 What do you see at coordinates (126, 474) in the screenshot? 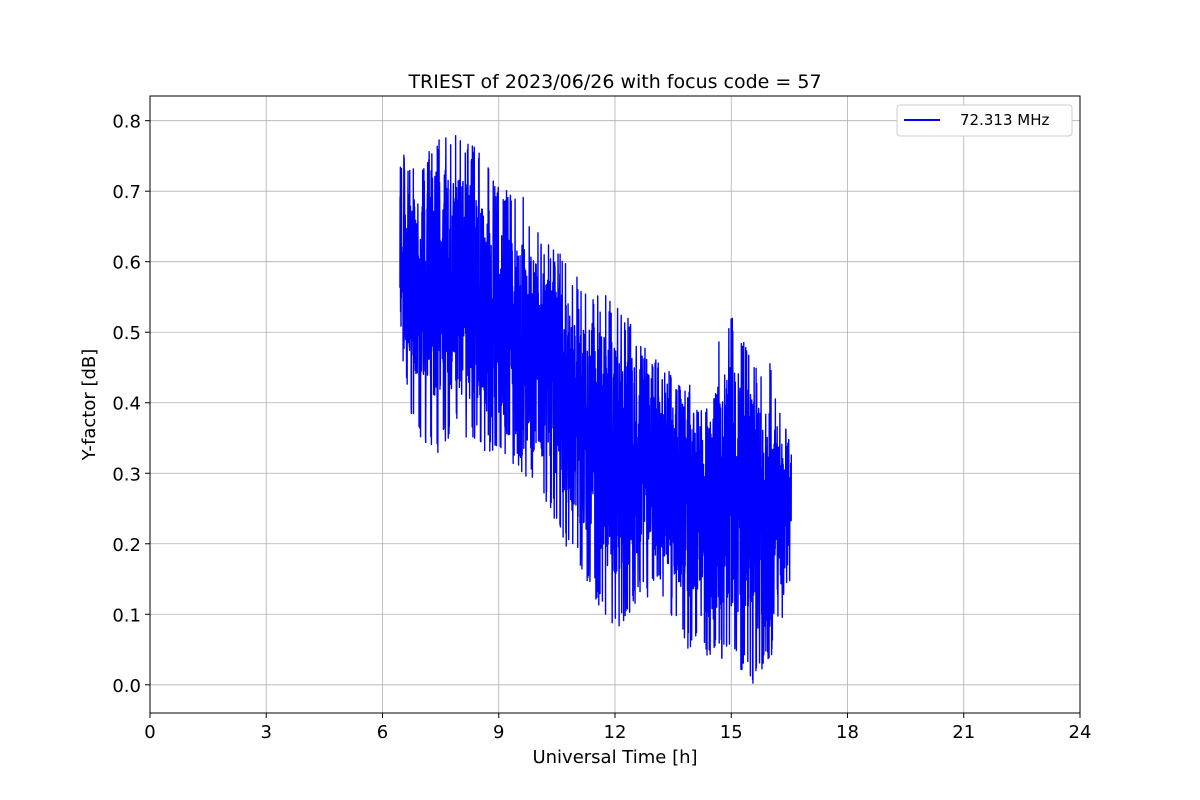
I see `y-tick-label: 0.3` at bounding box center [126, 474].